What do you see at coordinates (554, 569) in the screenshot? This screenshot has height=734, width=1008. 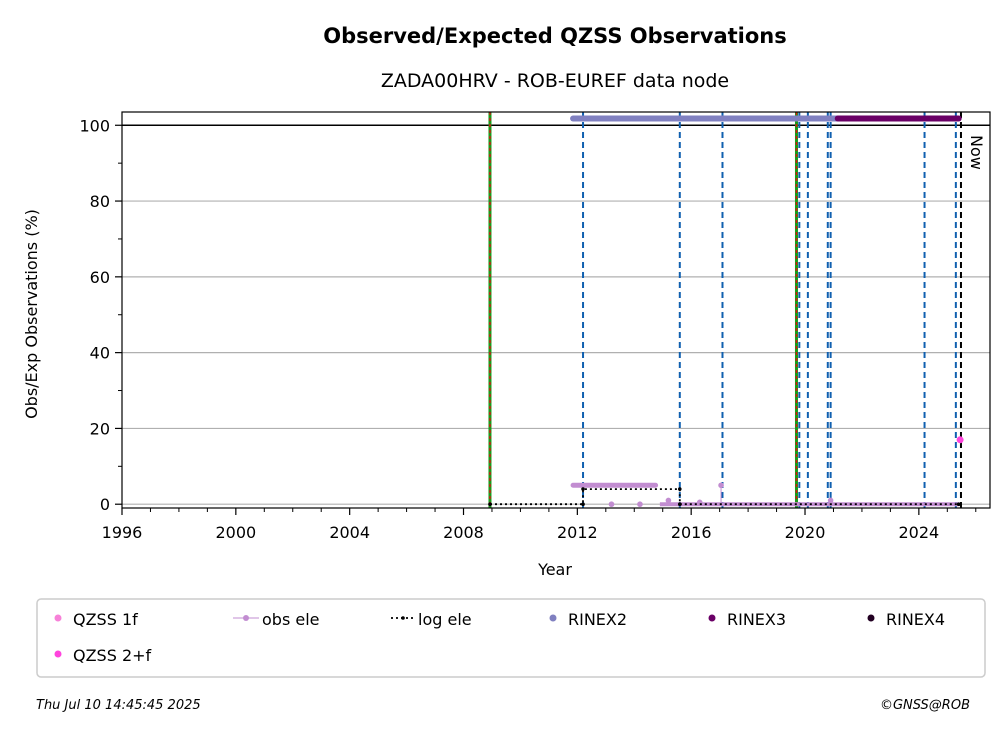 I see `x-axis-label: Year` at bounding box center [554, 569].